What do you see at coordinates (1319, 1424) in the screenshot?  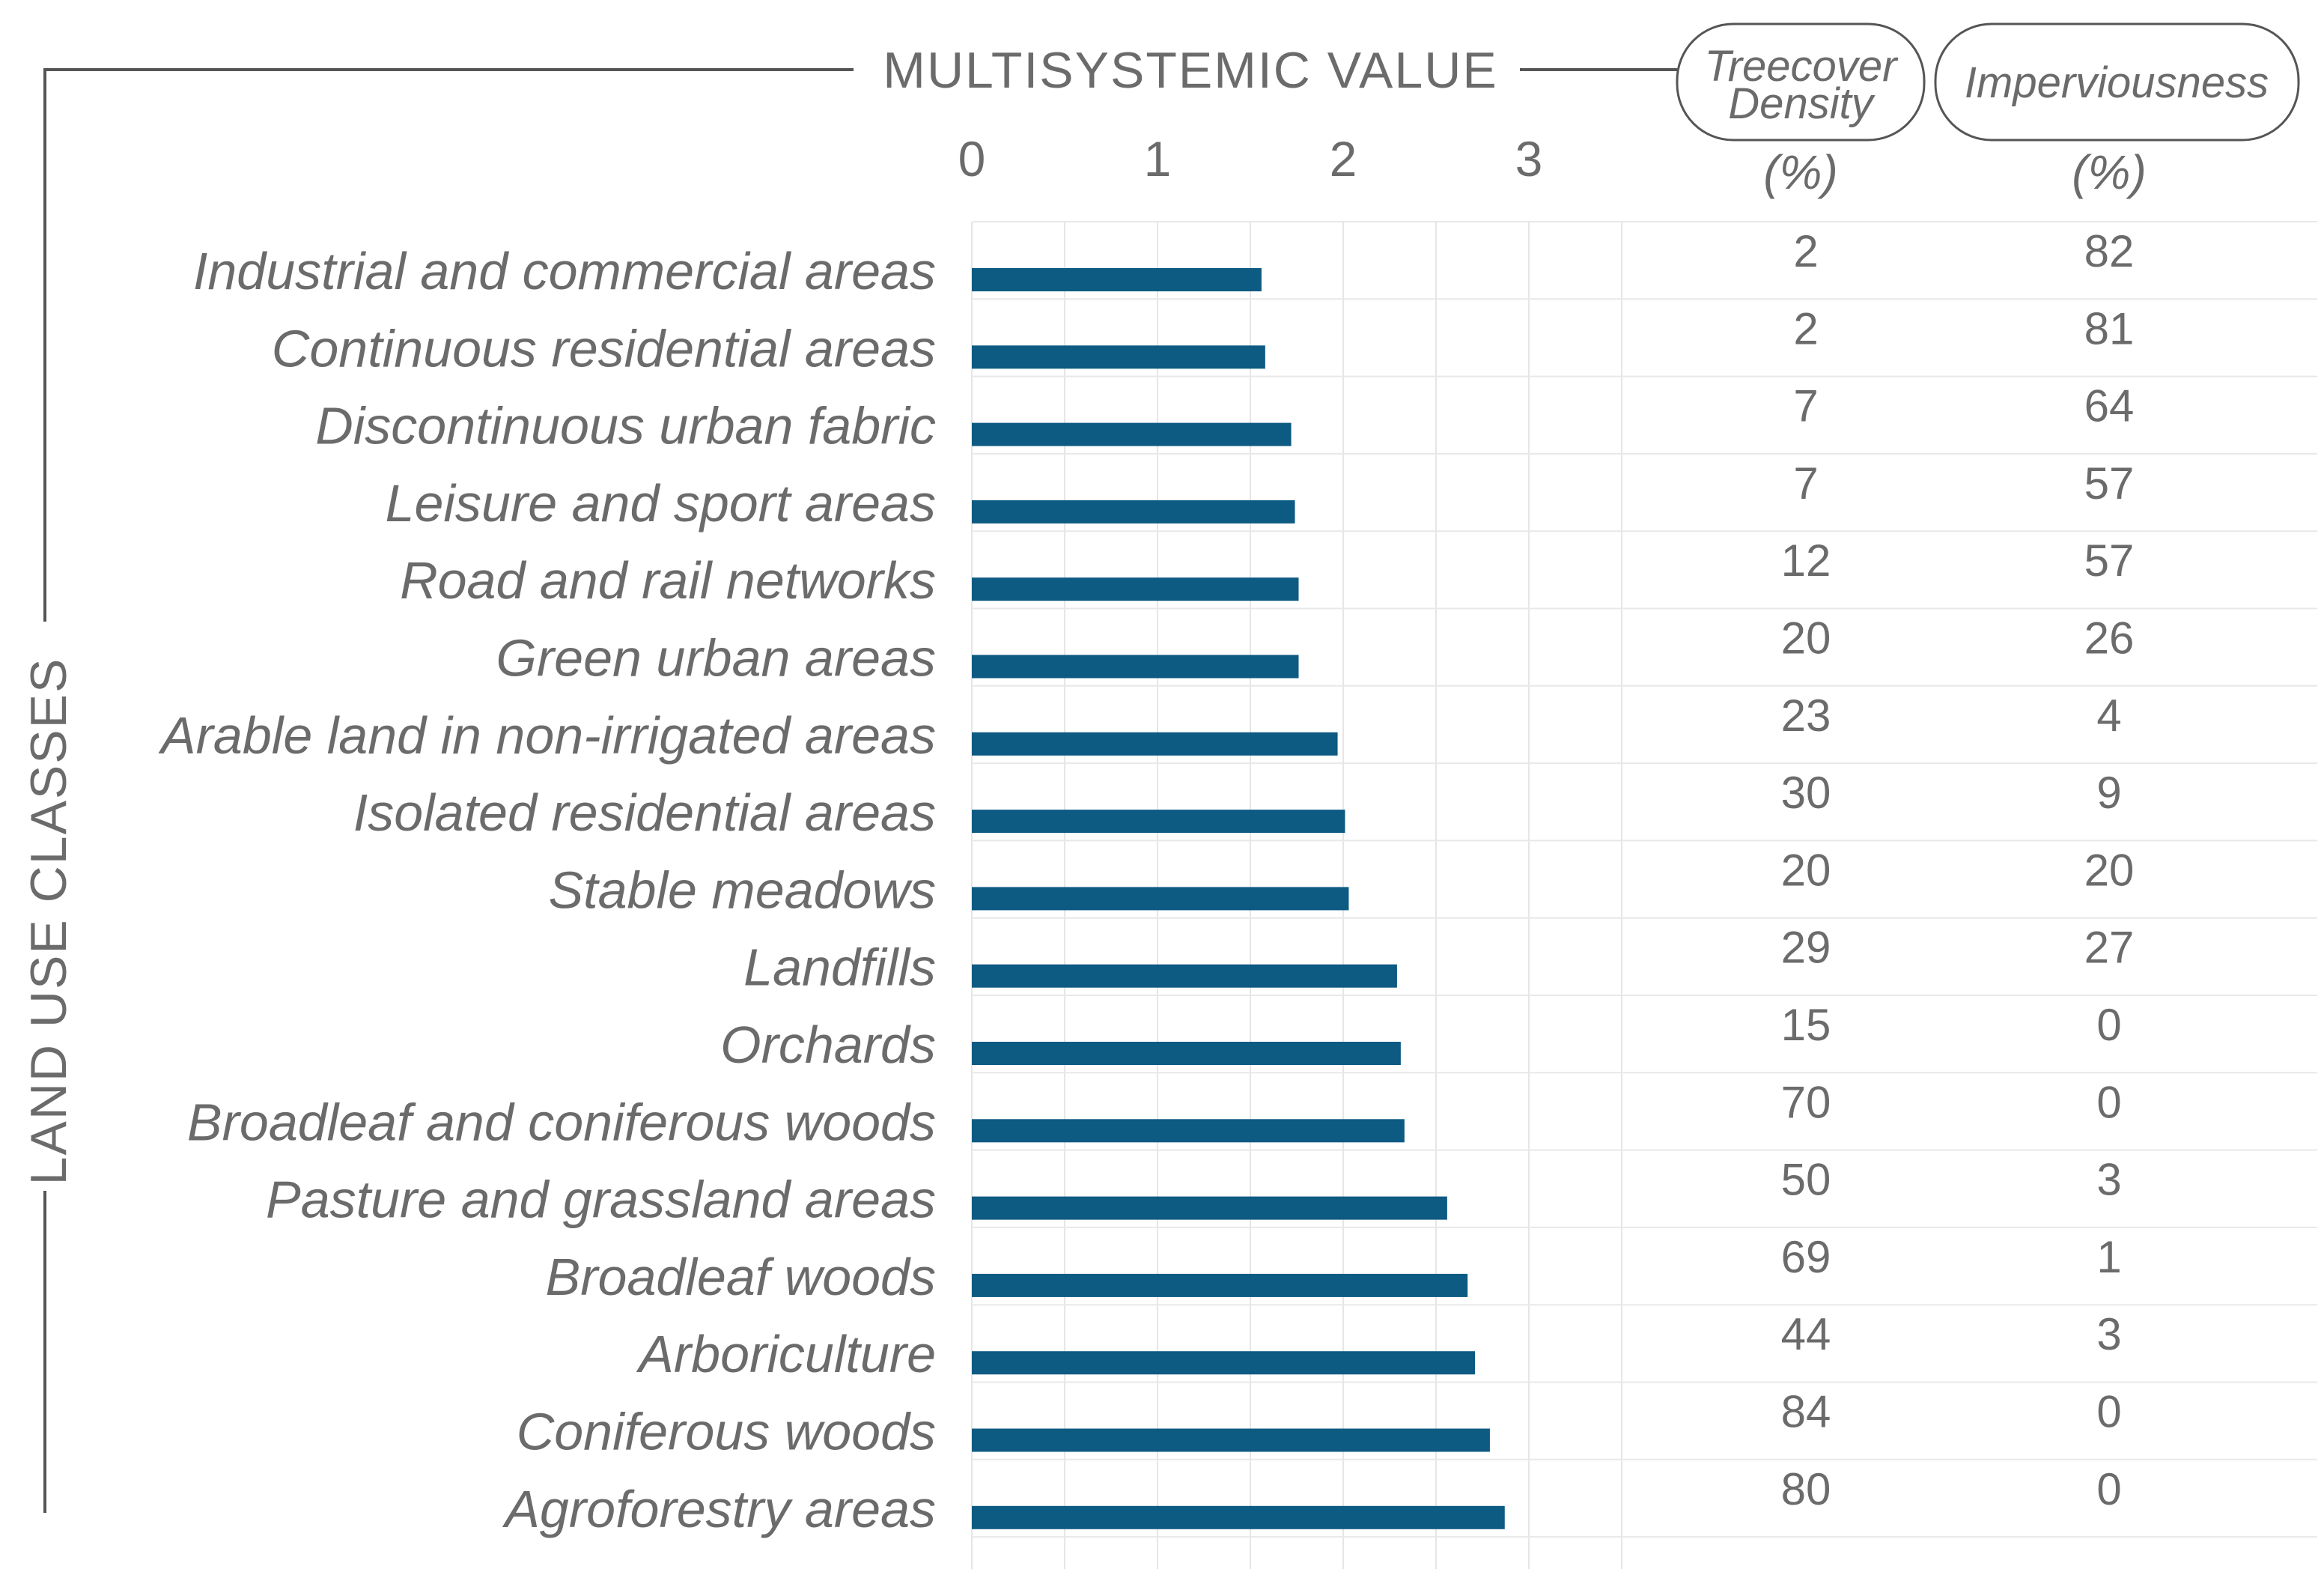 I see `data-row: Coniferous woods 84 0` at bounding box center [1319, 1424].